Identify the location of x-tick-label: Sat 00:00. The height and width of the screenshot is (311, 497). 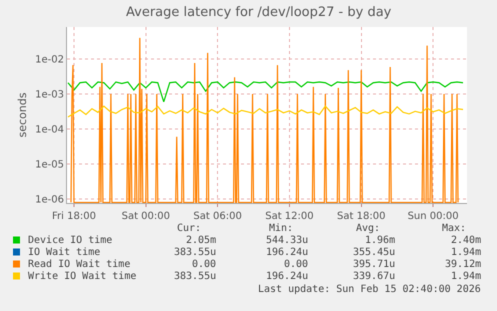
(146, 216).